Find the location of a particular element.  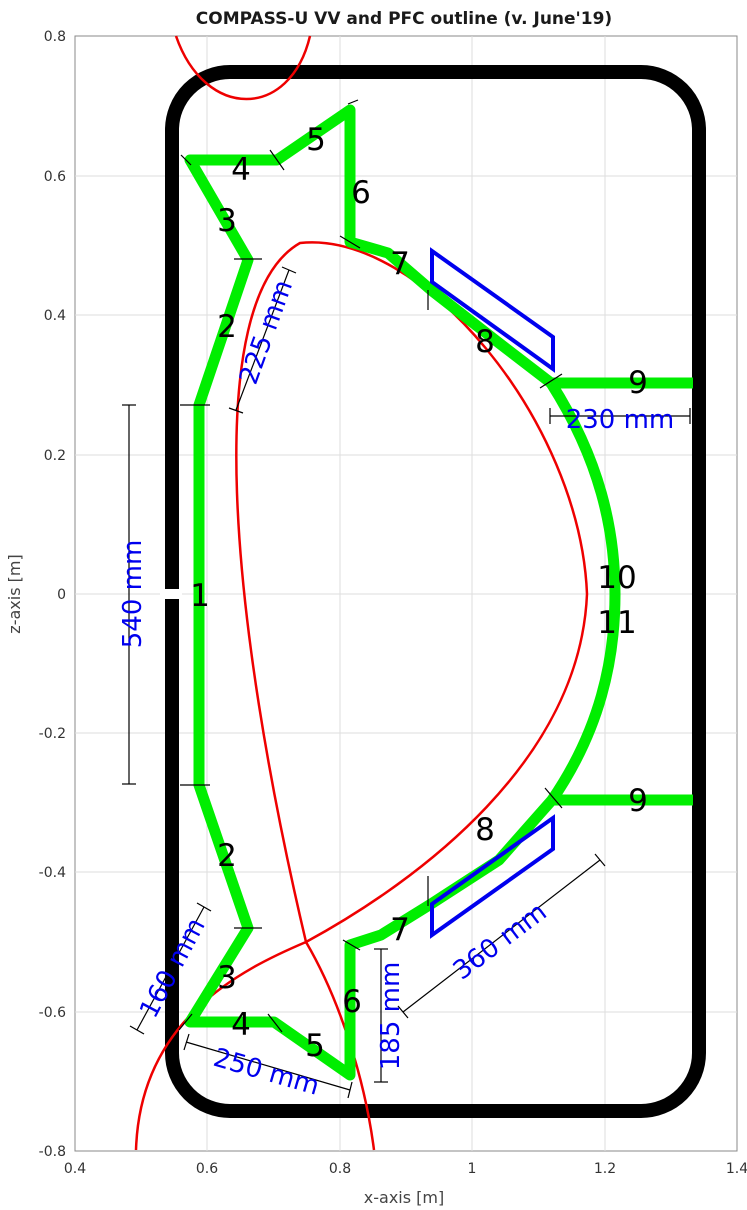

x-tick-labels: 0.4 0.6 0.8 1 1.2 1.4 is located at coordinates (405, 1169).